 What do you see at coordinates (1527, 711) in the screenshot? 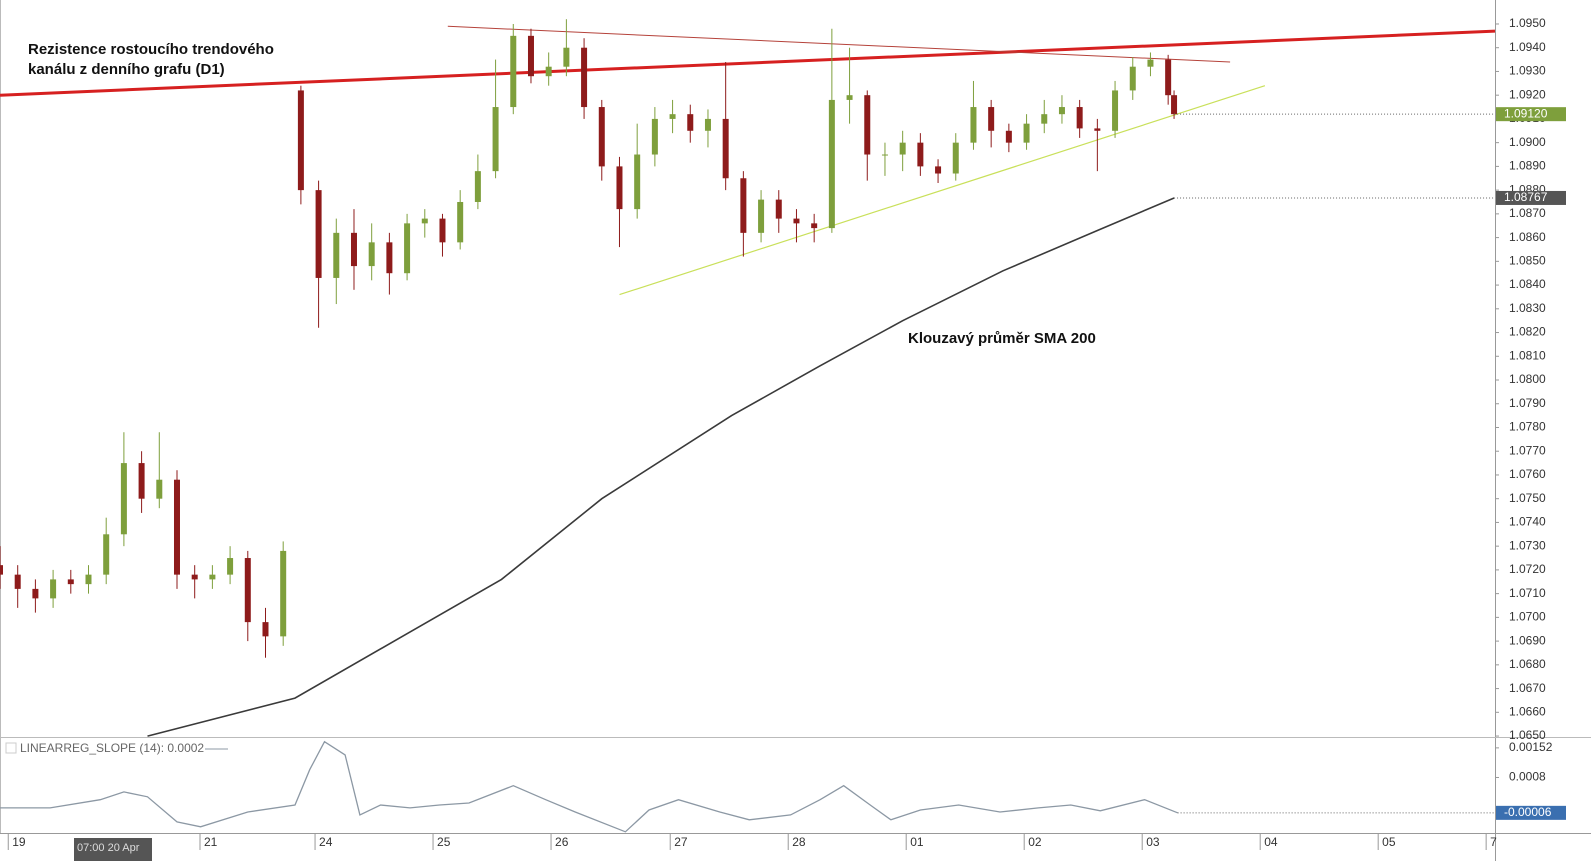
I see `y-tick-label: 1.0660` at bounding box center [1527, 711].